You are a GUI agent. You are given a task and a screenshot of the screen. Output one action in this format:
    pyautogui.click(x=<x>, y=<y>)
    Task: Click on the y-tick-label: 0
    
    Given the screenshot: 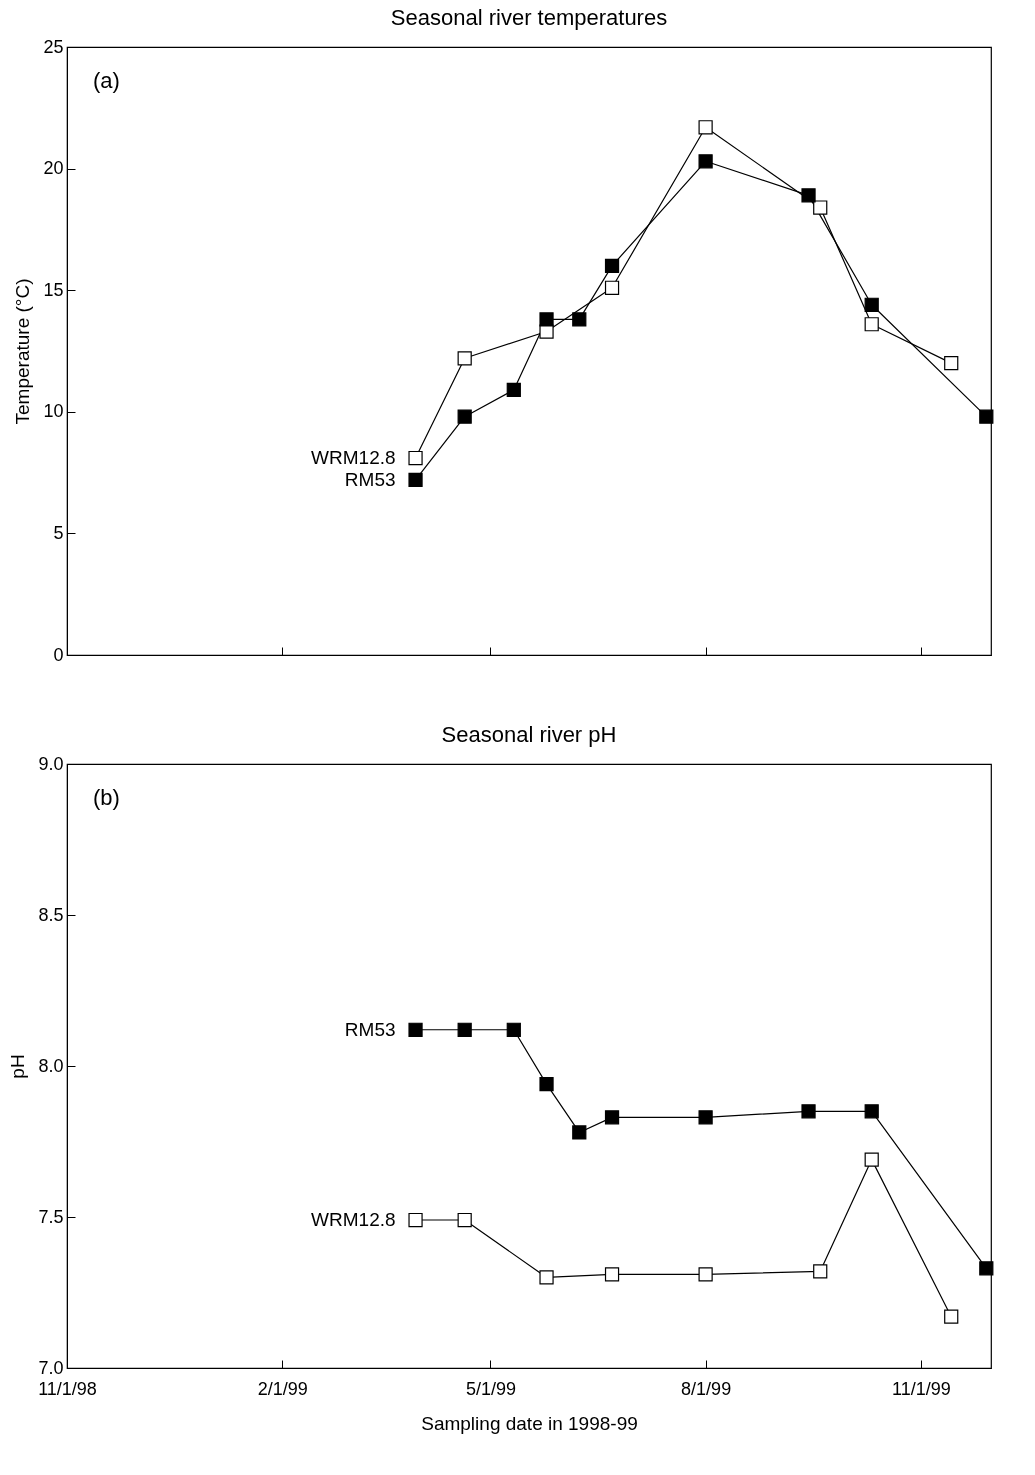 What is the action you would take?
    pyautogui.click(x=58, y=654)
    